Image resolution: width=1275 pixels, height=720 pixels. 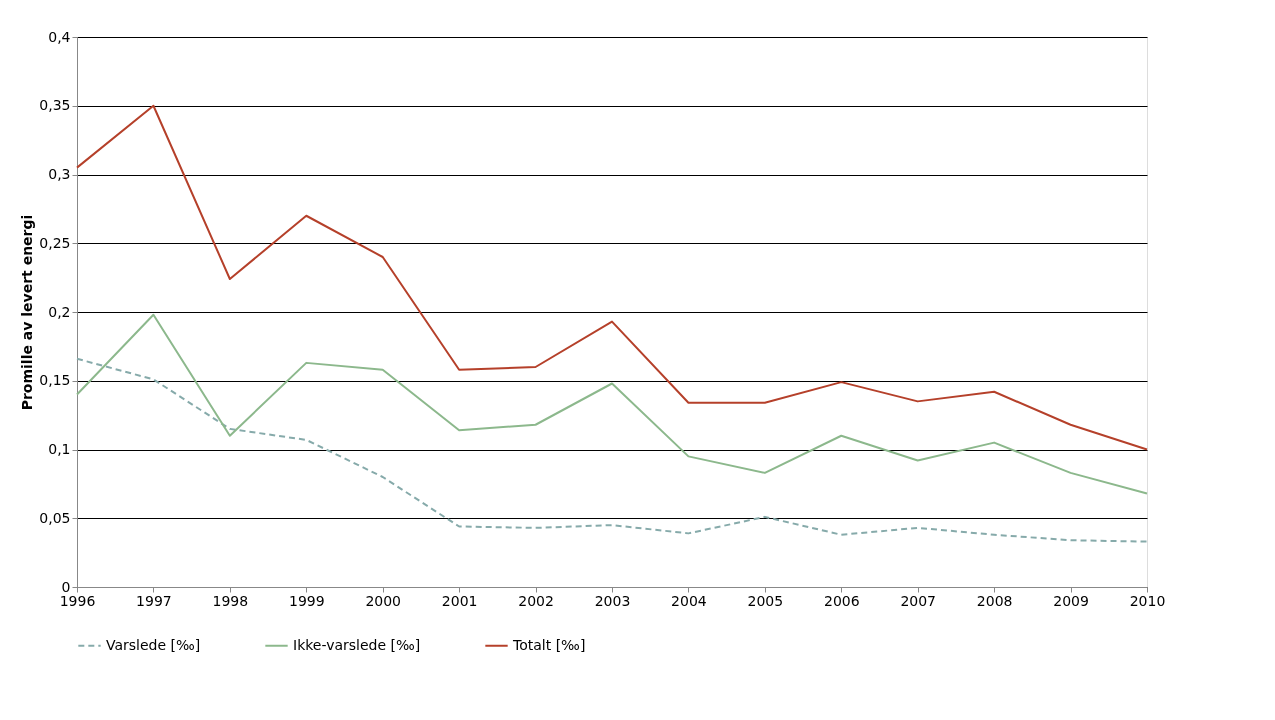 What do you see at coordinates (689, 600) in the screenshot?
I see `x-tick-label: 2004` at bounding box center [689, 600].